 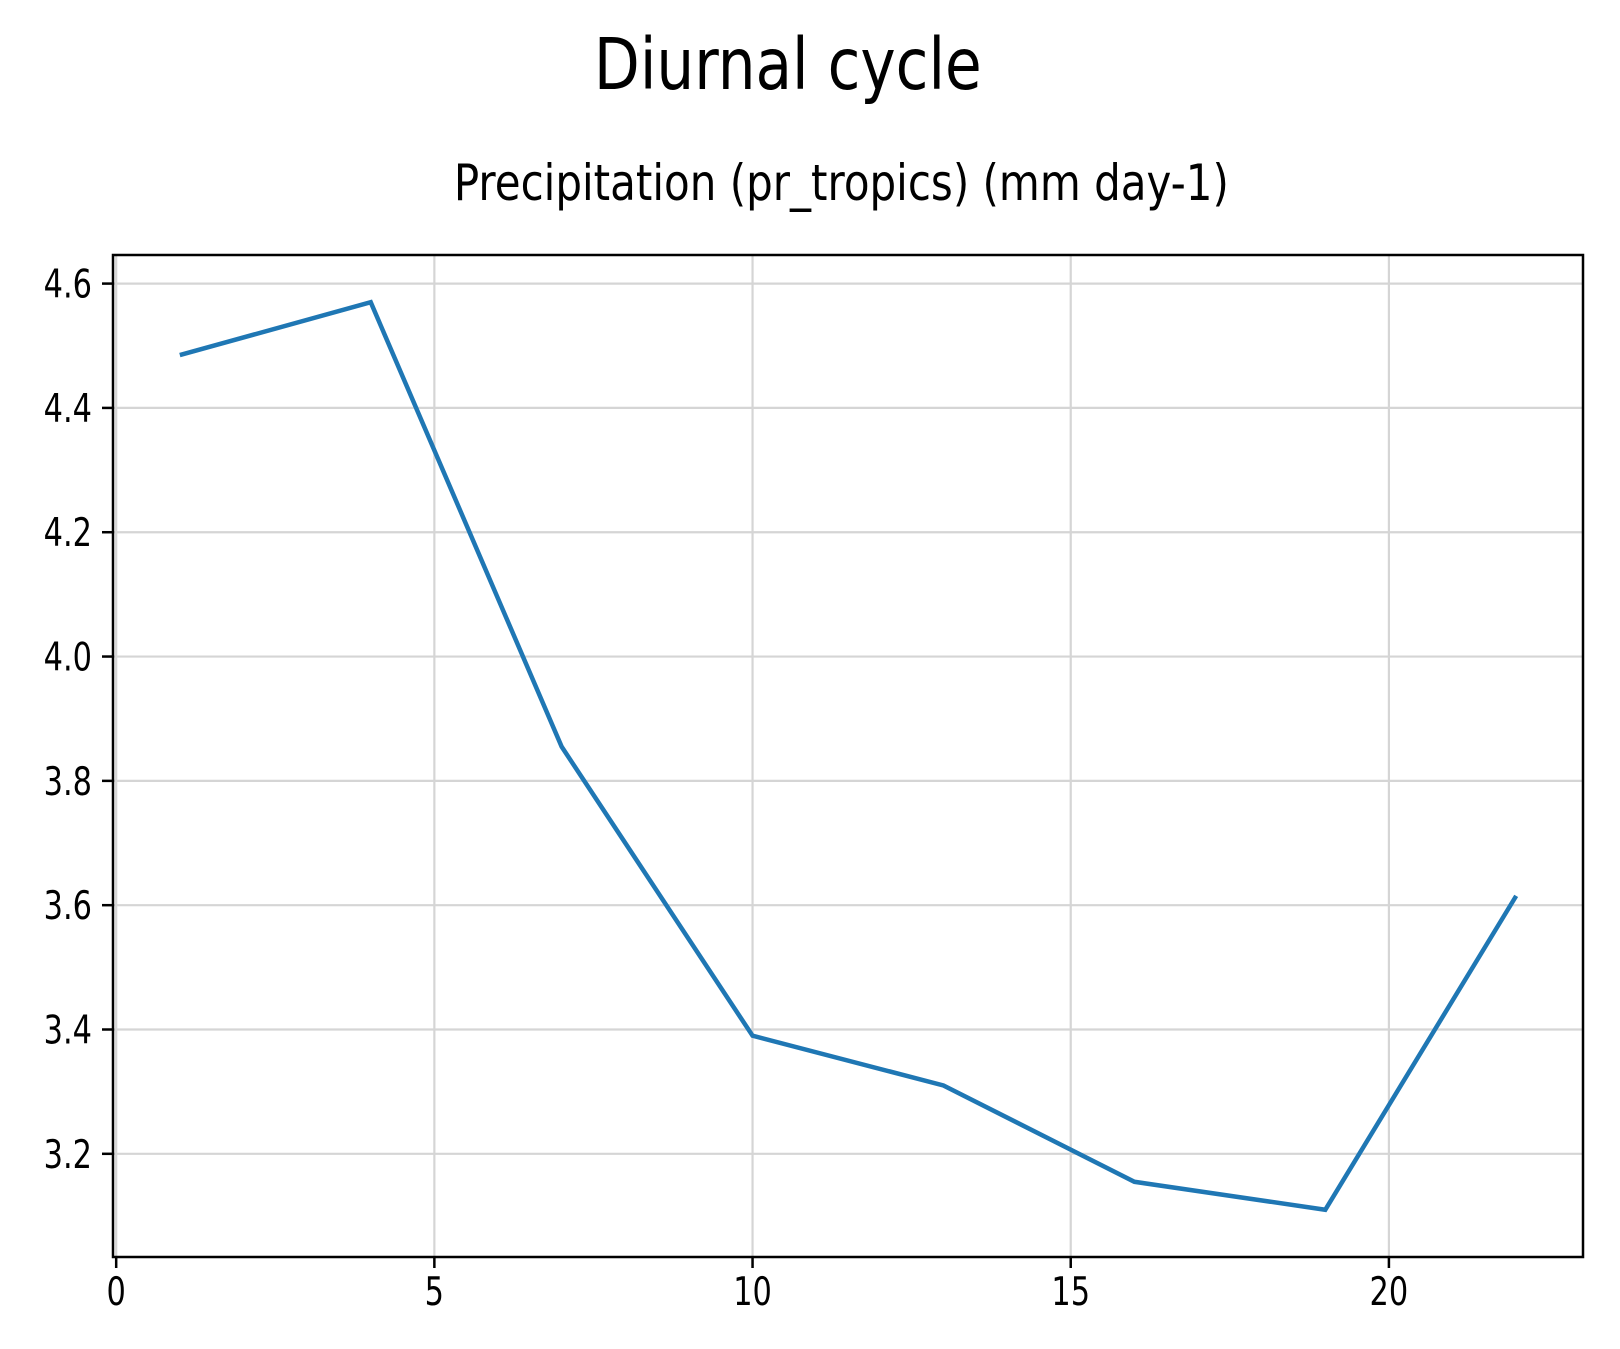 What do you see at coordinates (68, 534) in the screenshot?
I see `y-tick-label: 4.2` at bounding box center [68, 534].